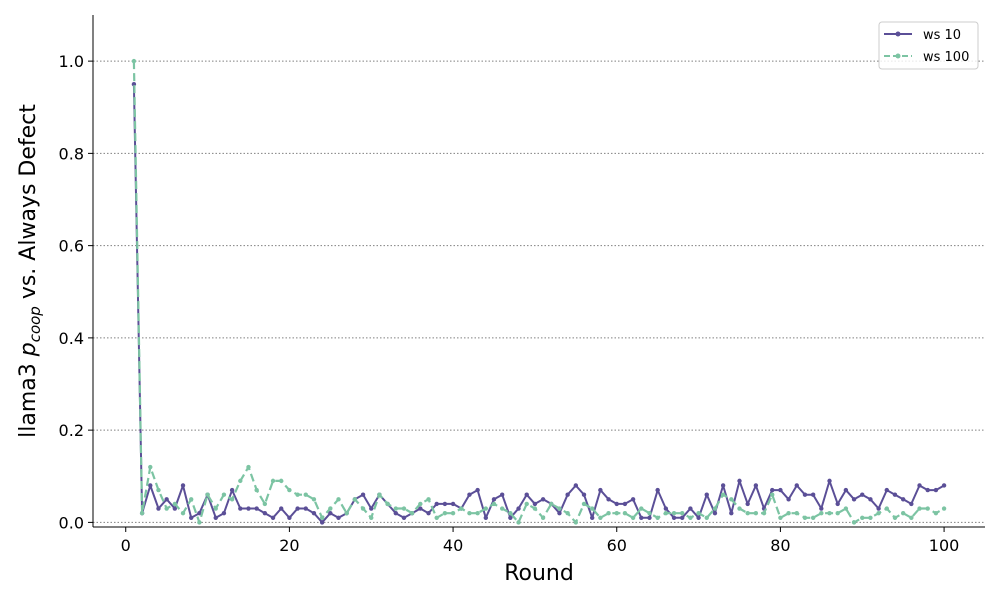 Image resolution: width=1000 pixels, height=600 pixels. What do you see at coordinates (617, 545) in the screenshot?
I see `x-tick-label: 60` at bounding box center [617, 545].